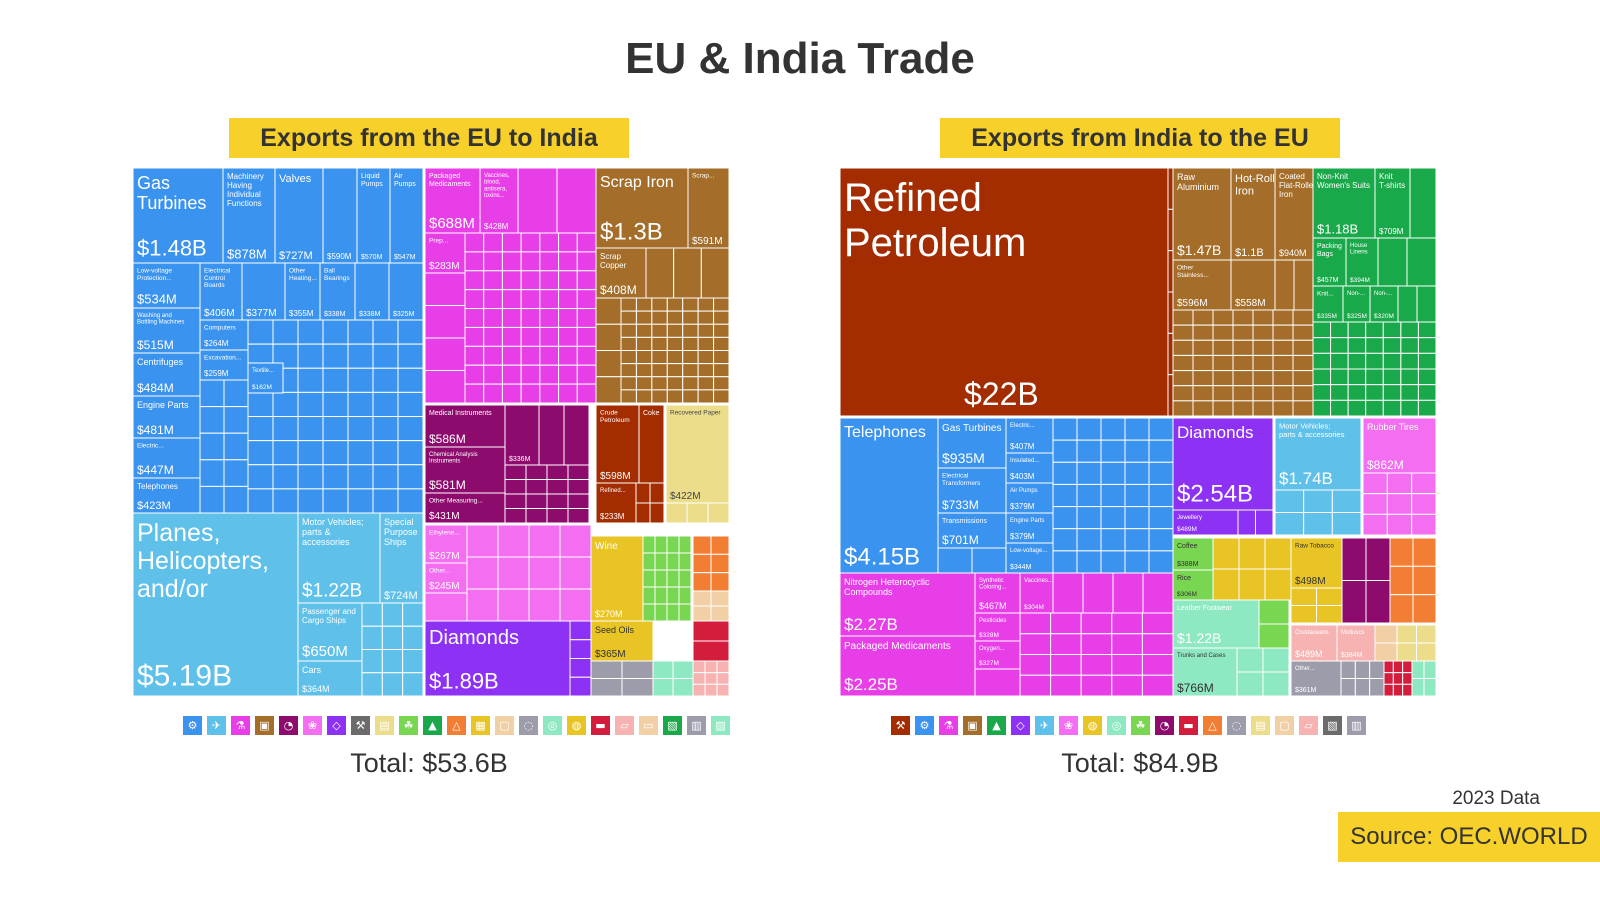 Image resolution: width=1600 pixels, height=900 pixels. I want to click on tile-raw-aluminium, so click(1202, 214).